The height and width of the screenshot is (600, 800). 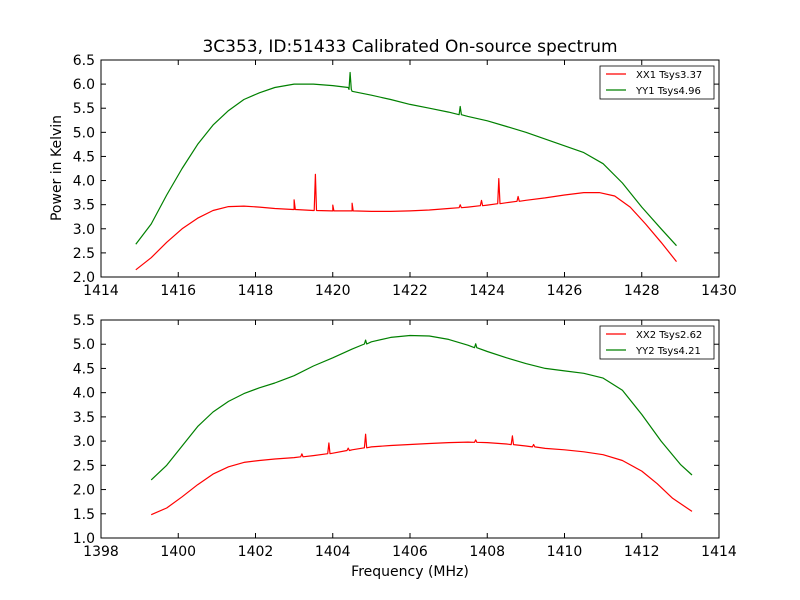 I want to click on x-tick-label: 1410, so click(x=565, y=552).